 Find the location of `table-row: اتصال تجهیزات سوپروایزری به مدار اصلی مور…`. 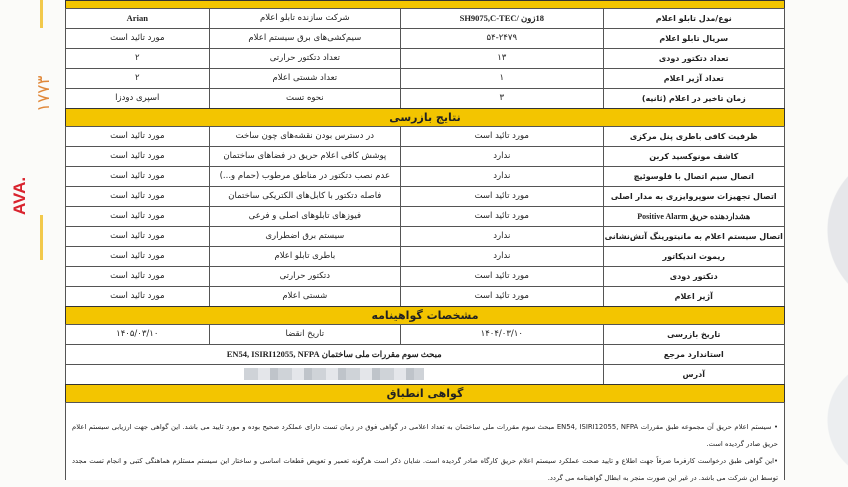

table-row: اتصال تجهیزات سوپروایزری به مدار اصلی مور… is located at coordinates (425, 196).